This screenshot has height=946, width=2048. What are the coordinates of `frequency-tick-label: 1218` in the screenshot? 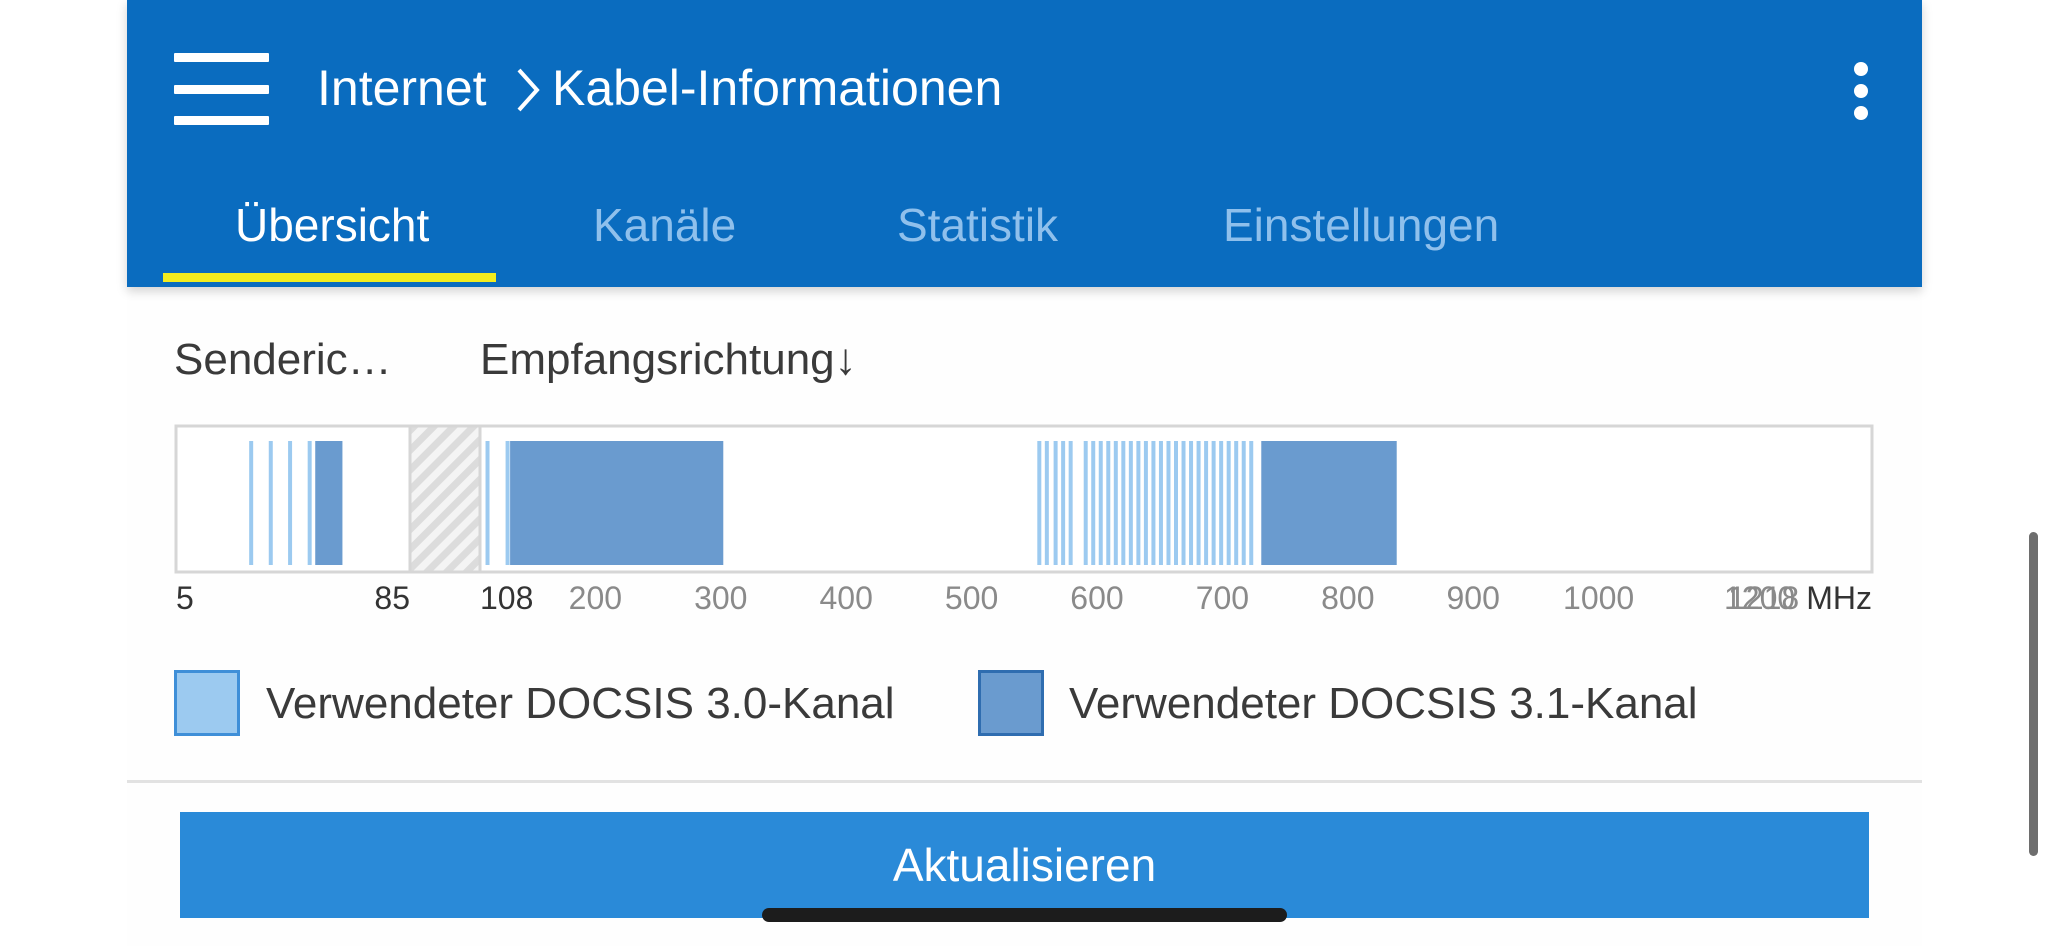 It's located at (1763, 598).